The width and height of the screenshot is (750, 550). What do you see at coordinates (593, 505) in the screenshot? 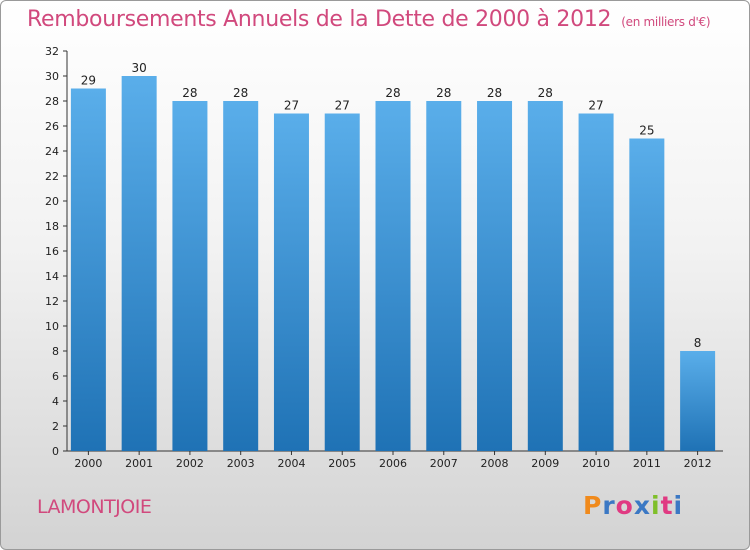
I see `logo-letter: P` at bounding box center [593, 505].